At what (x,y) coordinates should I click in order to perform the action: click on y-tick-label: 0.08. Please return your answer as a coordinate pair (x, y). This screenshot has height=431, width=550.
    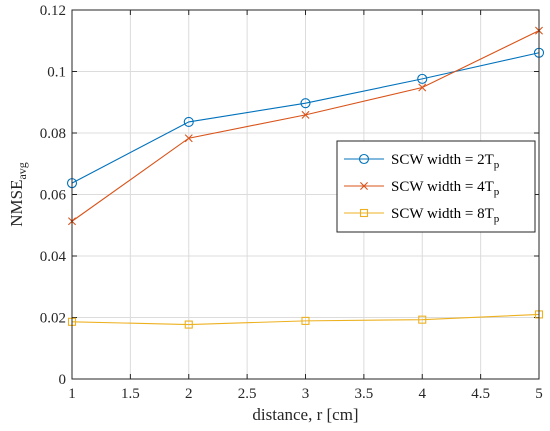
    Looking at the image, I should click on (53, 134).